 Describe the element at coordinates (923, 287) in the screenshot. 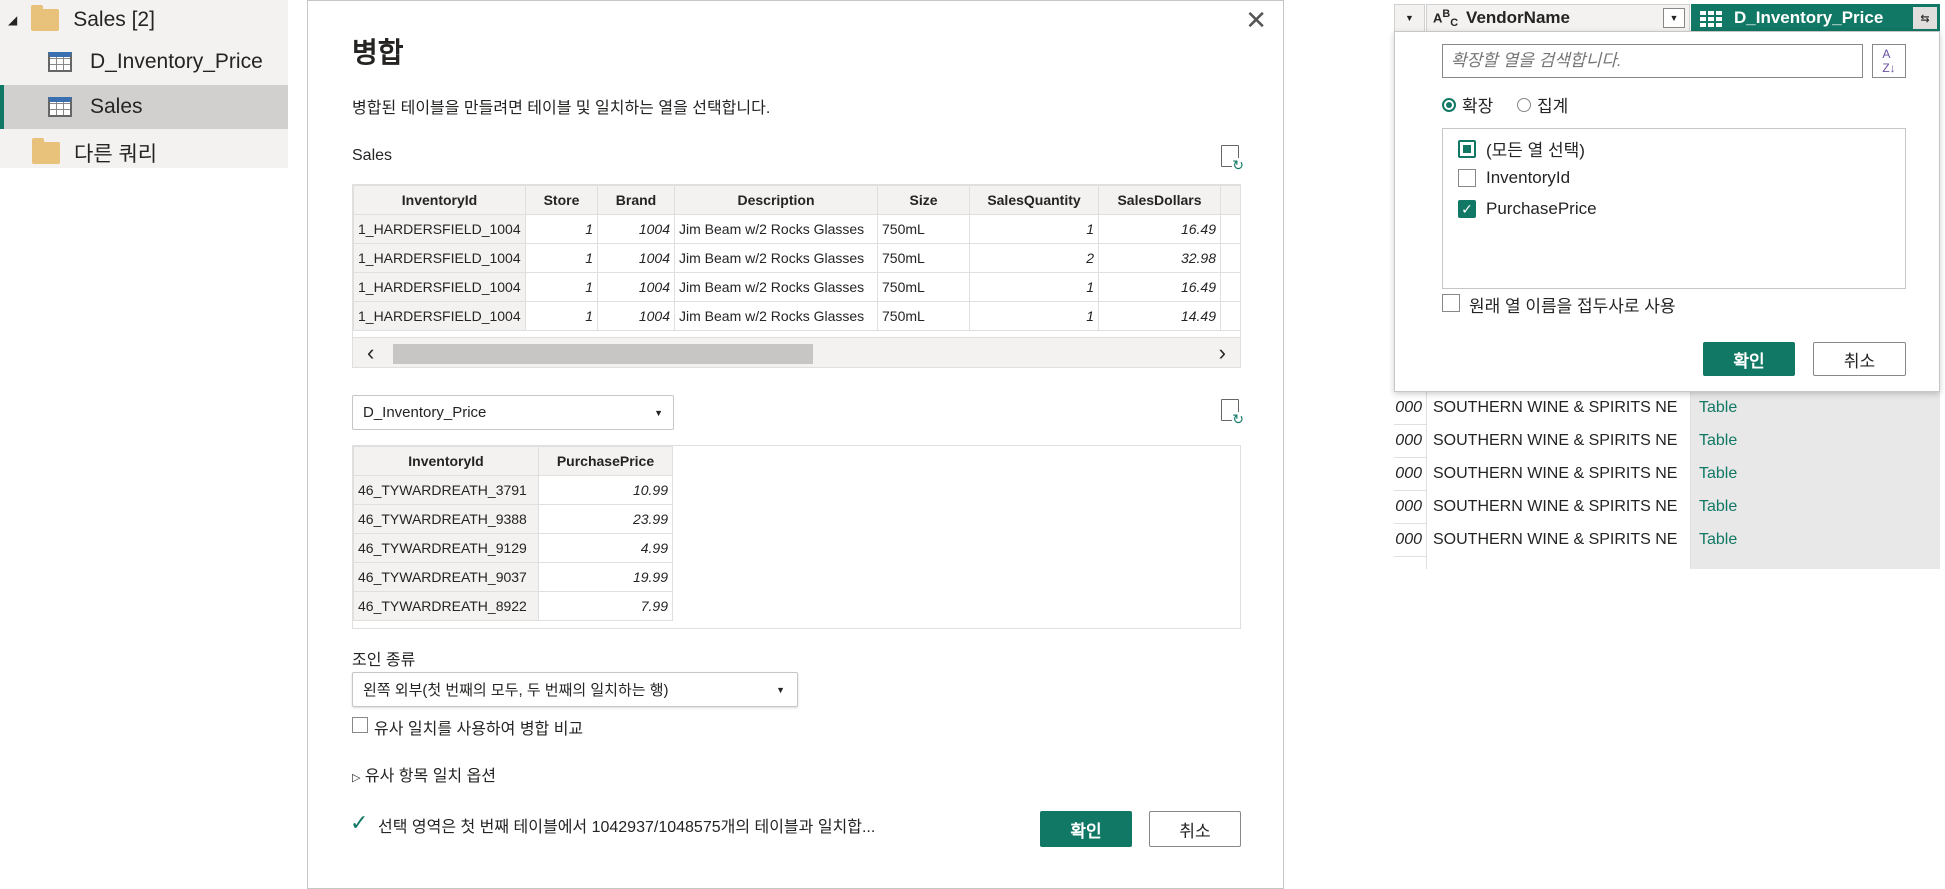

I see `table-cell: 750mL` at that location.